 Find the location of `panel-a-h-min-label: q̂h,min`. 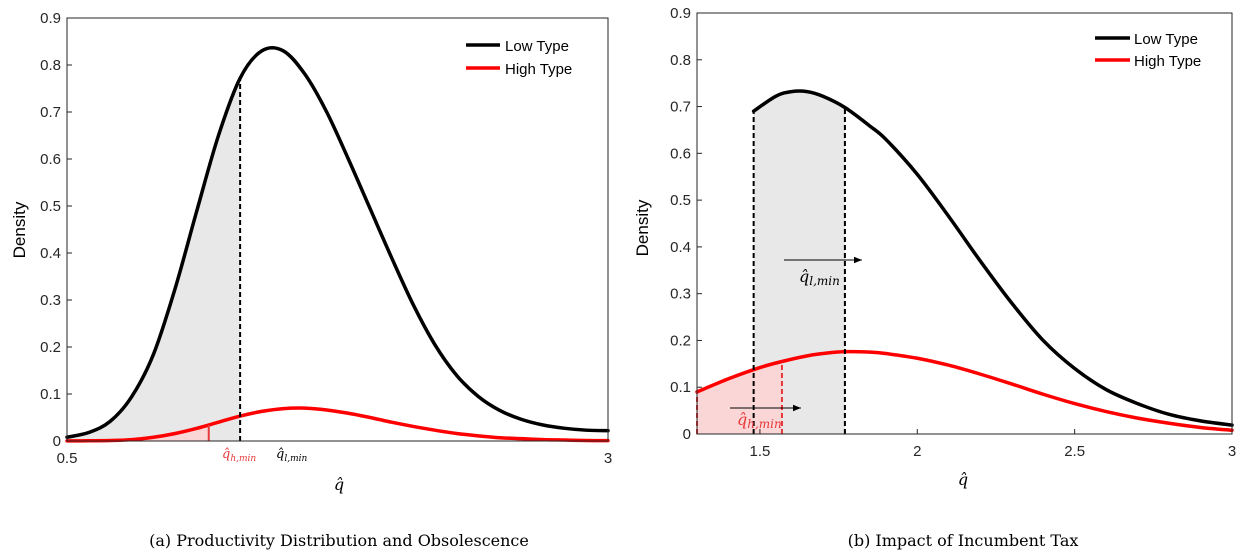

panel-a-h-min-label: q̂h,min is located at coordinates (239, 455).